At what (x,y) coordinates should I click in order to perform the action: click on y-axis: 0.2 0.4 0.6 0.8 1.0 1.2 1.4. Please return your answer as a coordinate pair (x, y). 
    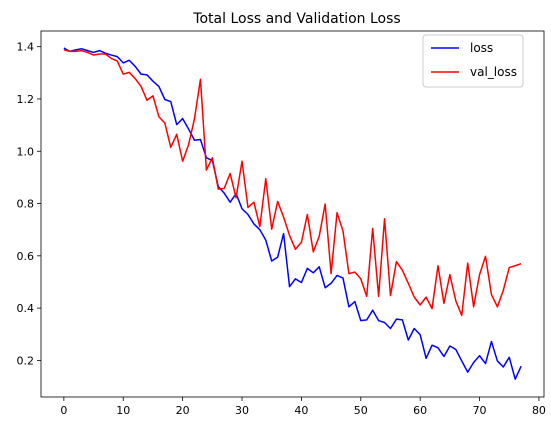
    Looking at the image, I should click on (29, 204).